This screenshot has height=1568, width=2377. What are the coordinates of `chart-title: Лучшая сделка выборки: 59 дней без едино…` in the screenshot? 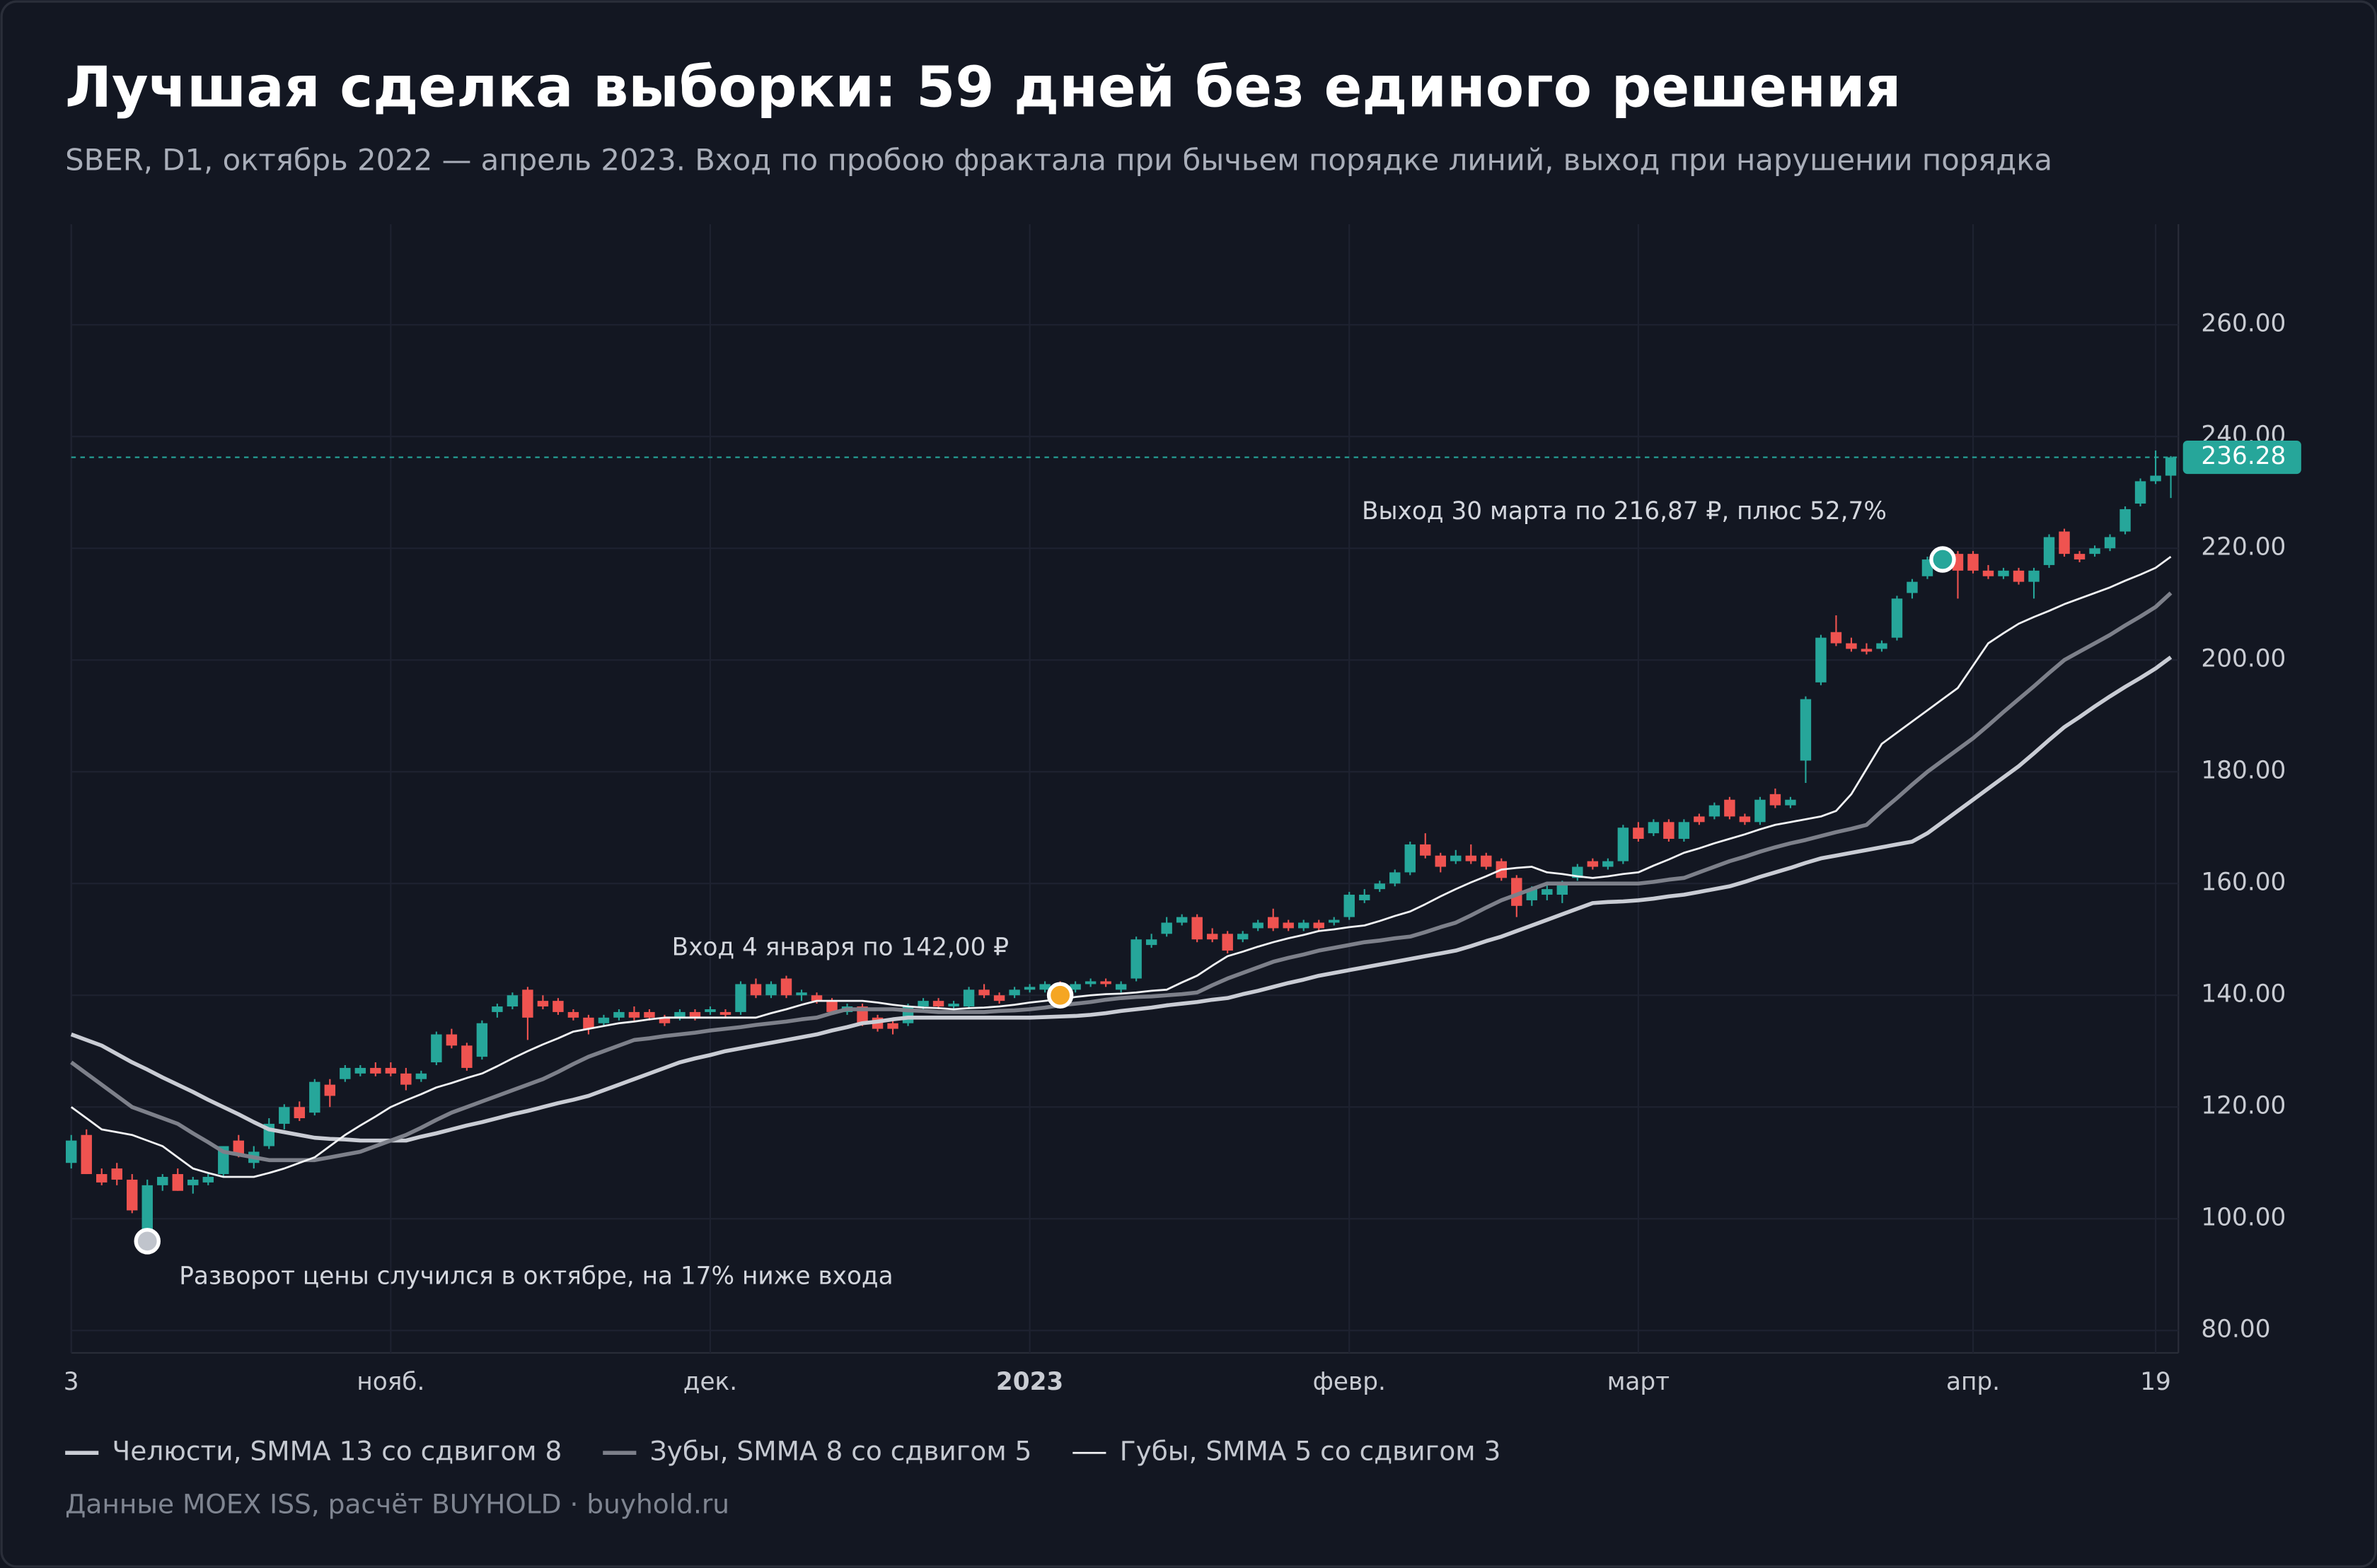 It's located at (983, 87).